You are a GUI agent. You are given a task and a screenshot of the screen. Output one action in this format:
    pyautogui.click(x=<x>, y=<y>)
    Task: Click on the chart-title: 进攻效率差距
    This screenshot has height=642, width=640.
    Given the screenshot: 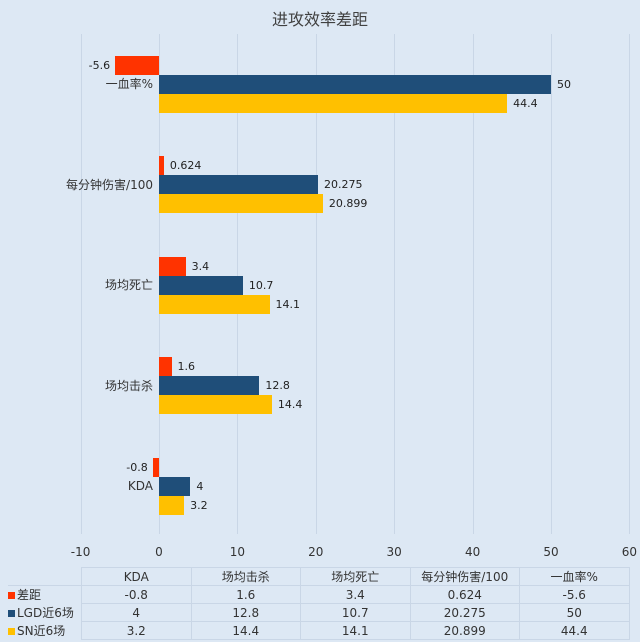 What is the action you would take?
    pyautogui.click(x=319, y=19)
    